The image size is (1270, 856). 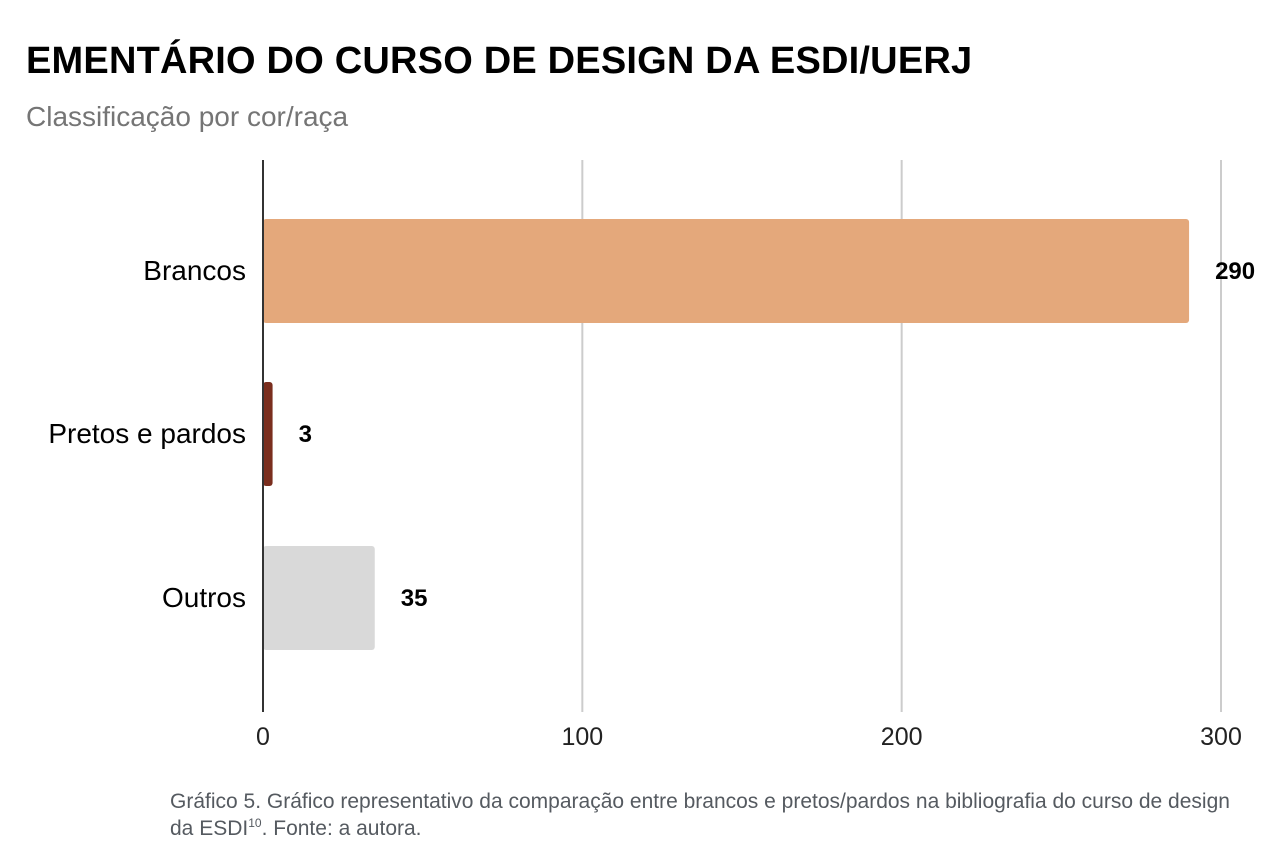 I want to click on x-tick-label-0: 0, so click(x=263, y=737).